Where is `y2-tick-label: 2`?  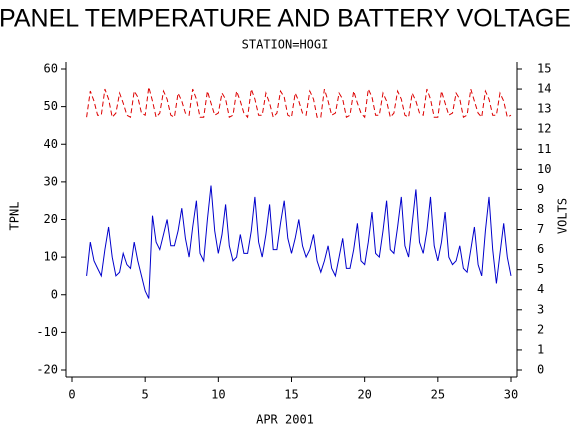
y2-tick-label: 2 is located at coordinates (540, 329).